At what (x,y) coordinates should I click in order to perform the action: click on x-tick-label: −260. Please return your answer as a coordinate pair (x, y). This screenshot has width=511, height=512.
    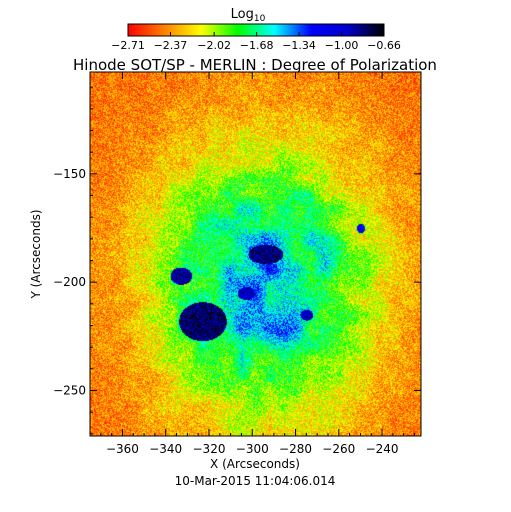
    Looking at the image, I should click on (338, 449).